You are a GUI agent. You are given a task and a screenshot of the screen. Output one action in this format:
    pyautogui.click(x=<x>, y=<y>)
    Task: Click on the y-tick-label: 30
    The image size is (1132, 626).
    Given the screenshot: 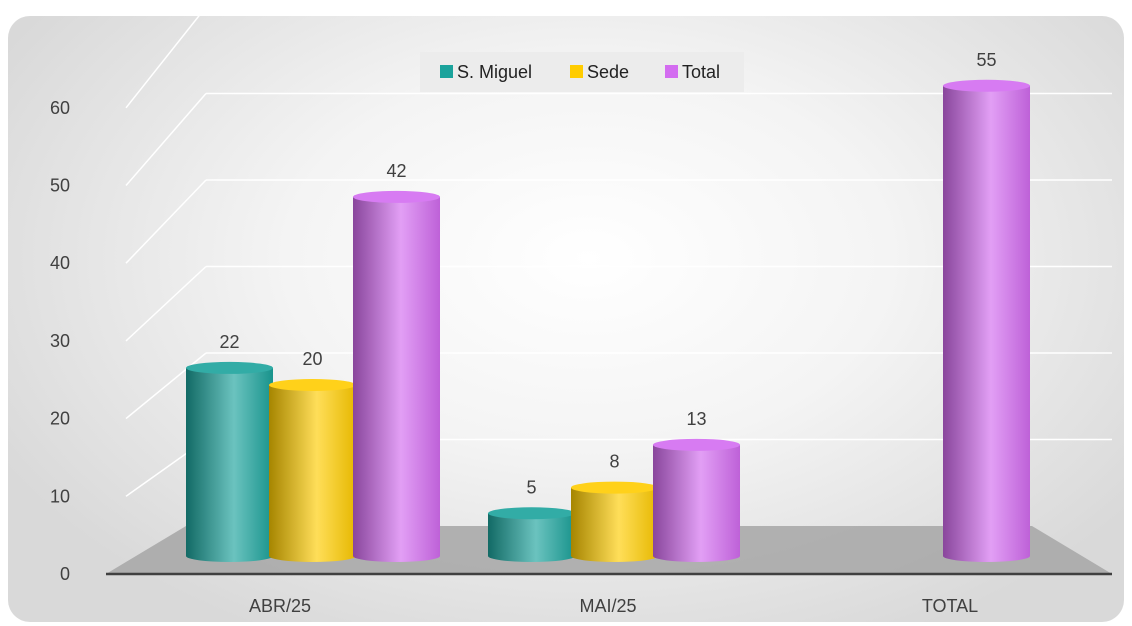 What is the action you would take?
    pyautogui.click(x=60, y=341)
    